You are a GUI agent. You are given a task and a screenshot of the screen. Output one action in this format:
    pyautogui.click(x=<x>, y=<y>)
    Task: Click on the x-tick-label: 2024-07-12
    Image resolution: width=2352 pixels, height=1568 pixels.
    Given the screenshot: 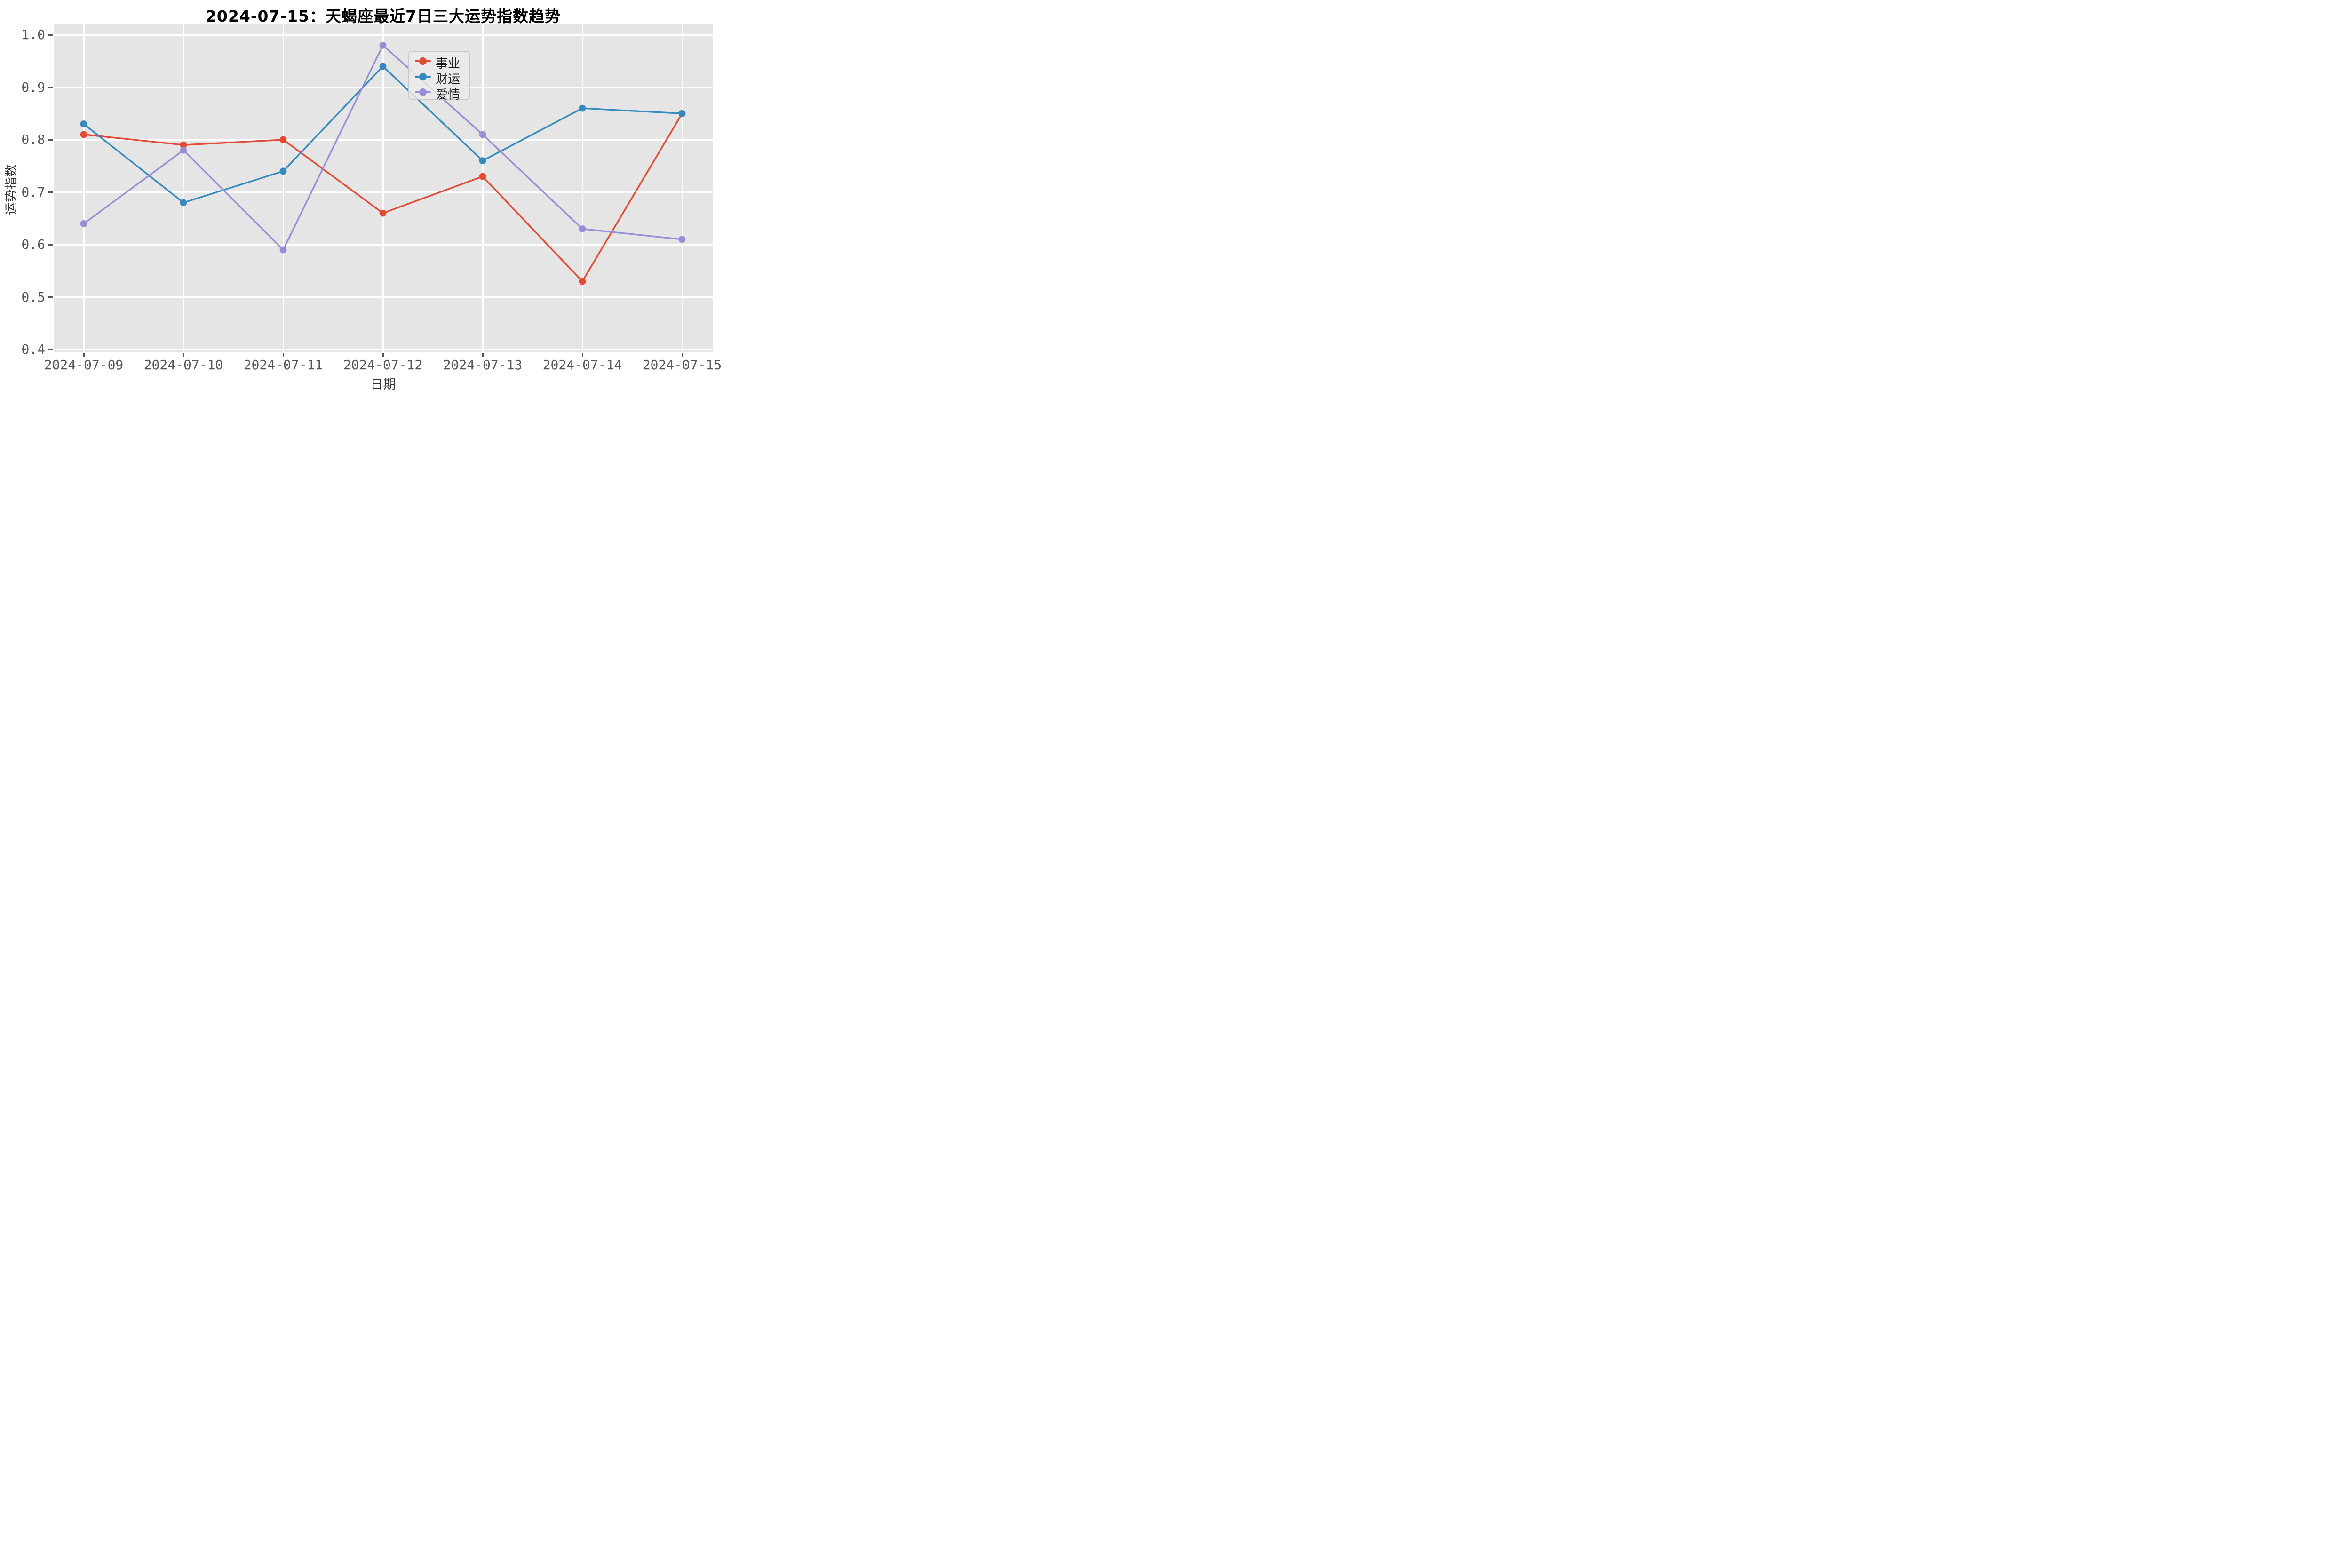 What is the action you would take?
    pyautogui.click(x=383, y=365)
    